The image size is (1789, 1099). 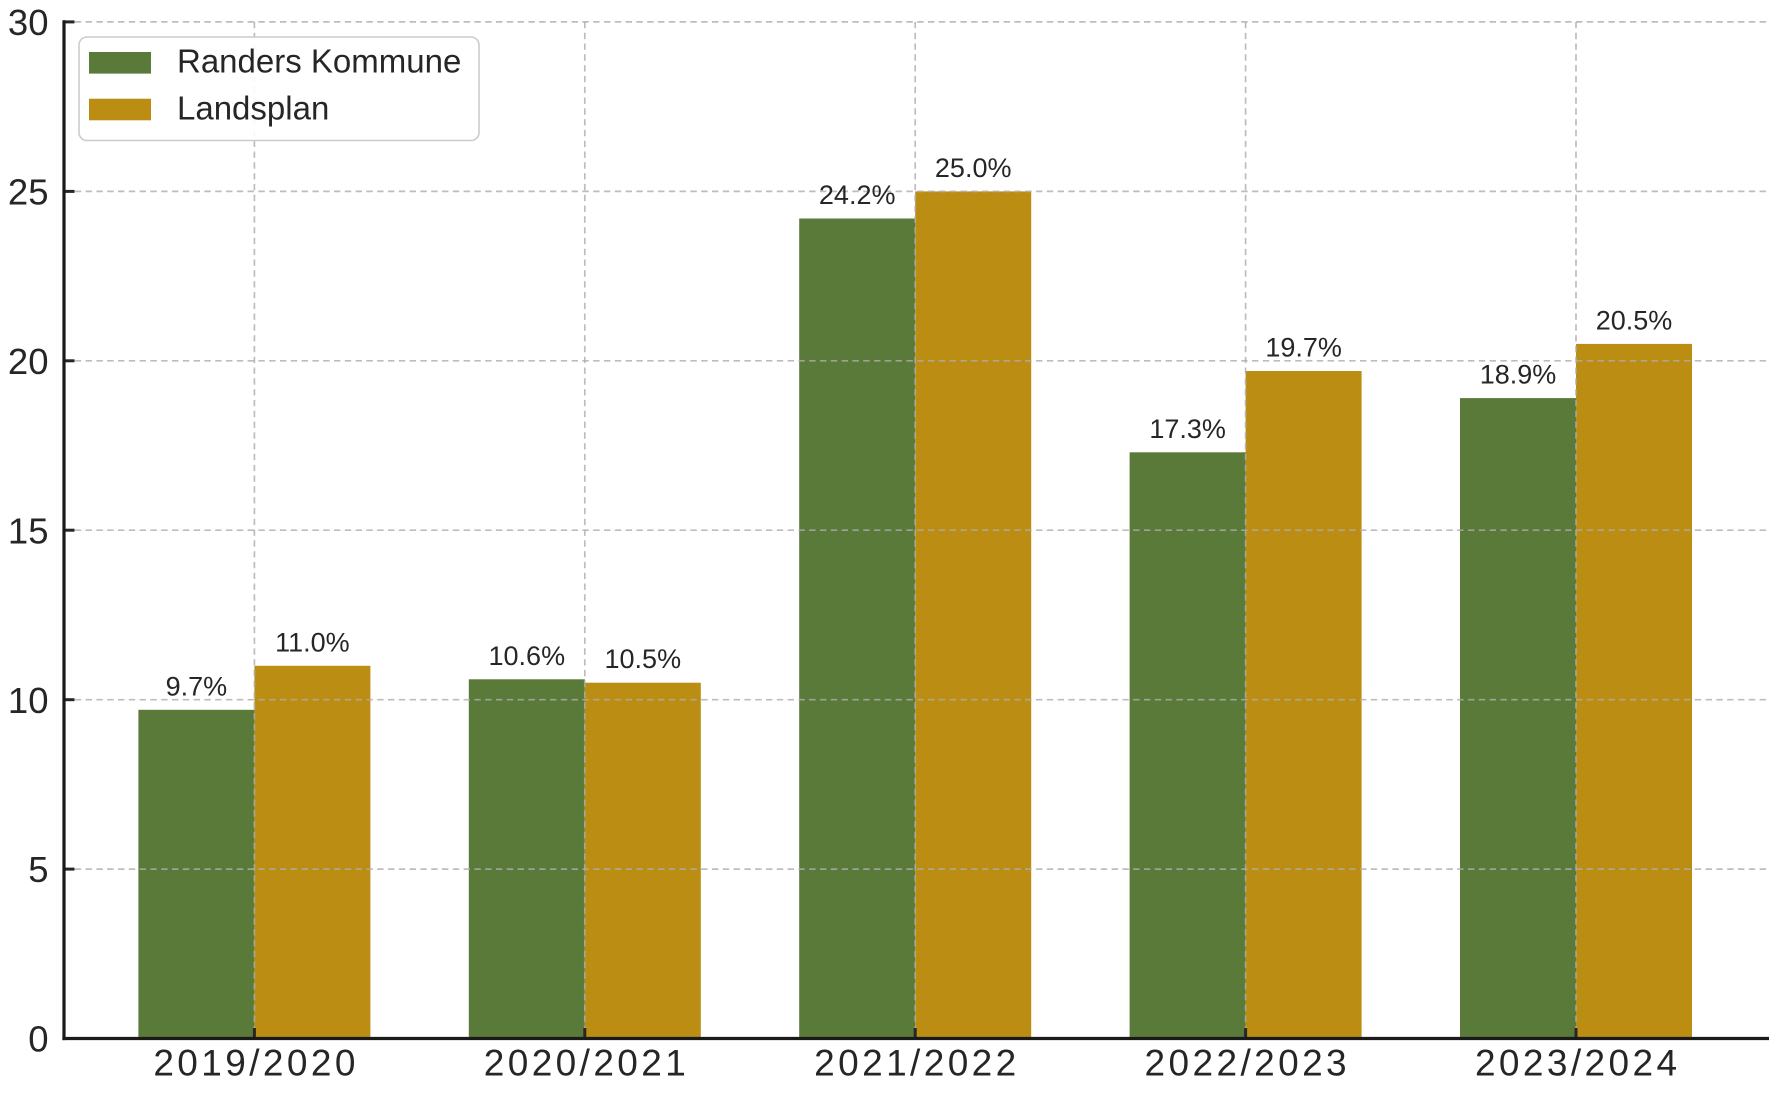 What do you see at coordinates (28, 700) in the screenshot?
I see `svg-text: 10` at bounding box center [28, 700].